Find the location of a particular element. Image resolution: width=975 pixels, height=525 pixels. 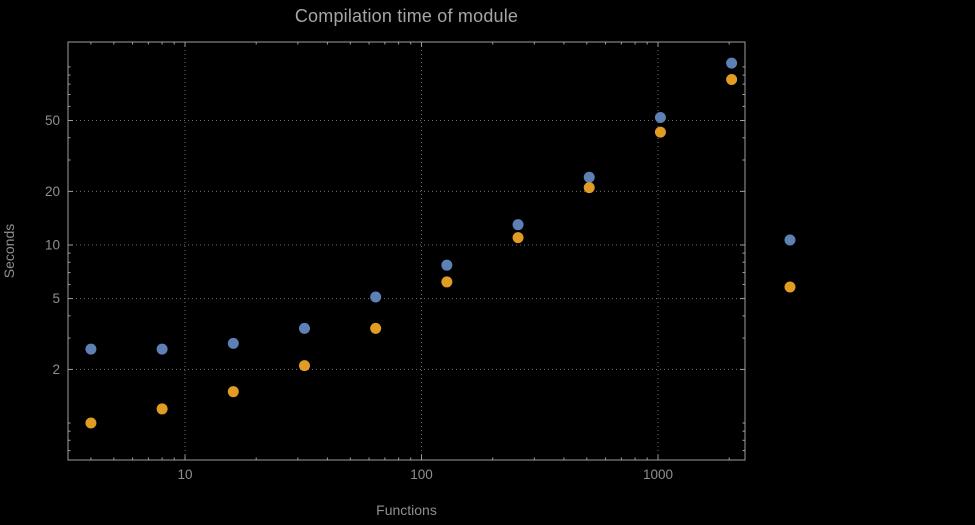

y-tick-label: 10 is located at coordinates (52, 244).